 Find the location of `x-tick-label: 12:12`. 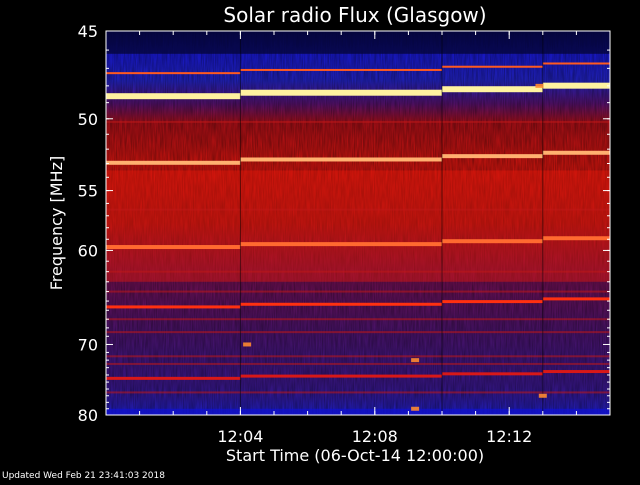

x-tick-label: 12:12 is located at coordinates (509, 436).